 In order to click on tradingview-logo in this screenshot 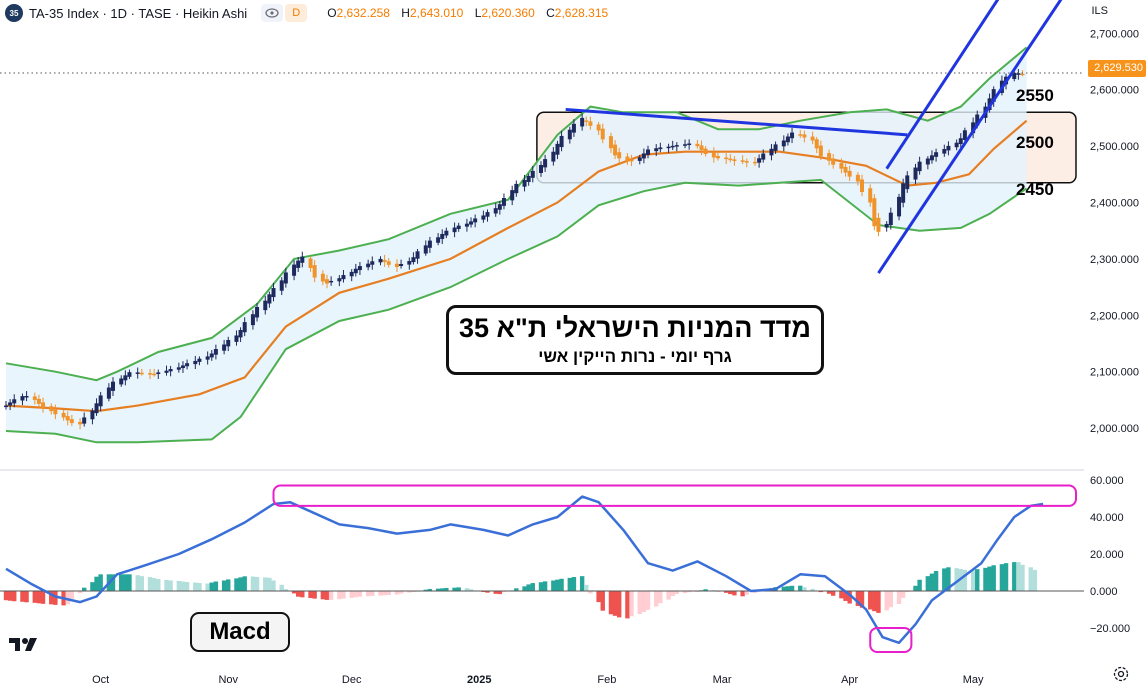, I will do `click(24, 644)`.